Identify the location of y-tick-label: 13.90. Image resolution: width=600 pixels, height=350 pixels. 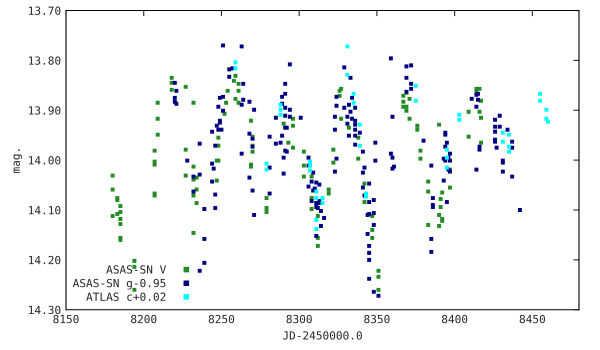
(44, 110).